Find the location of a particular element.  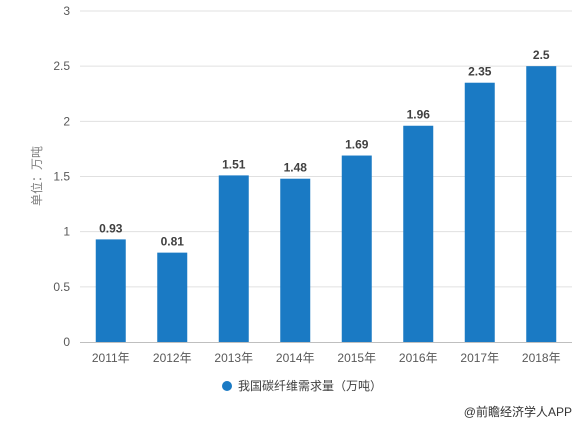

y-tick-label: 0 is located at coordinates (66, 342).